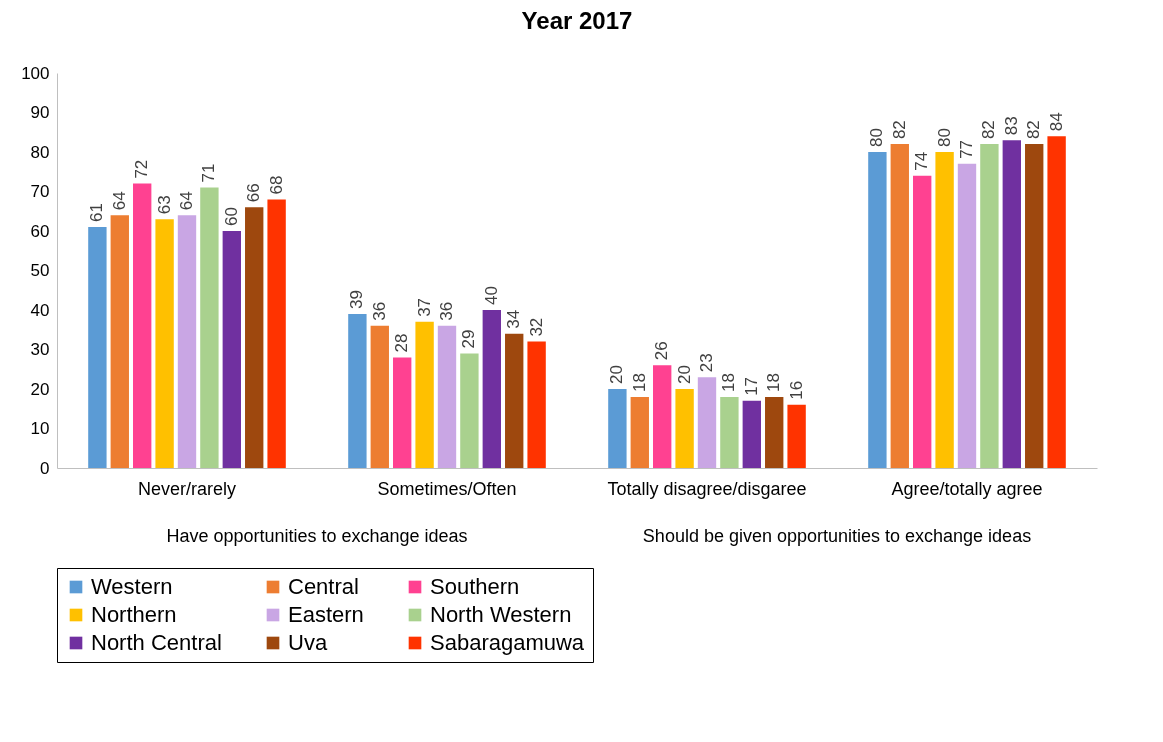 The image size is (1163, 742). I want to click on legend-label: North Western, so click(501, 614).